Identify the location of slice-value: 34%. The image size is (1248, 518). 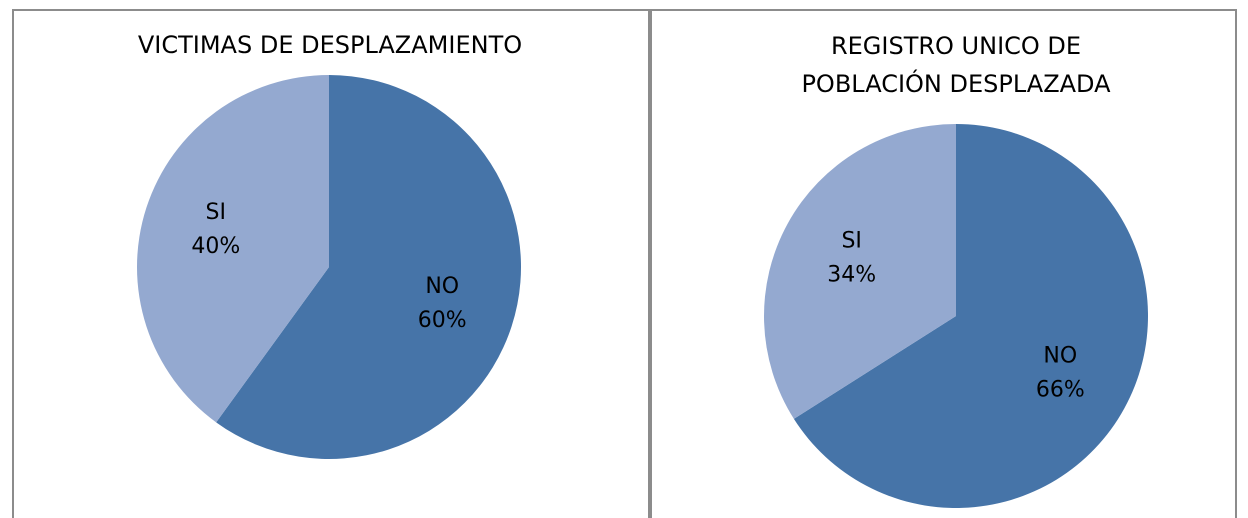
(851, 275).